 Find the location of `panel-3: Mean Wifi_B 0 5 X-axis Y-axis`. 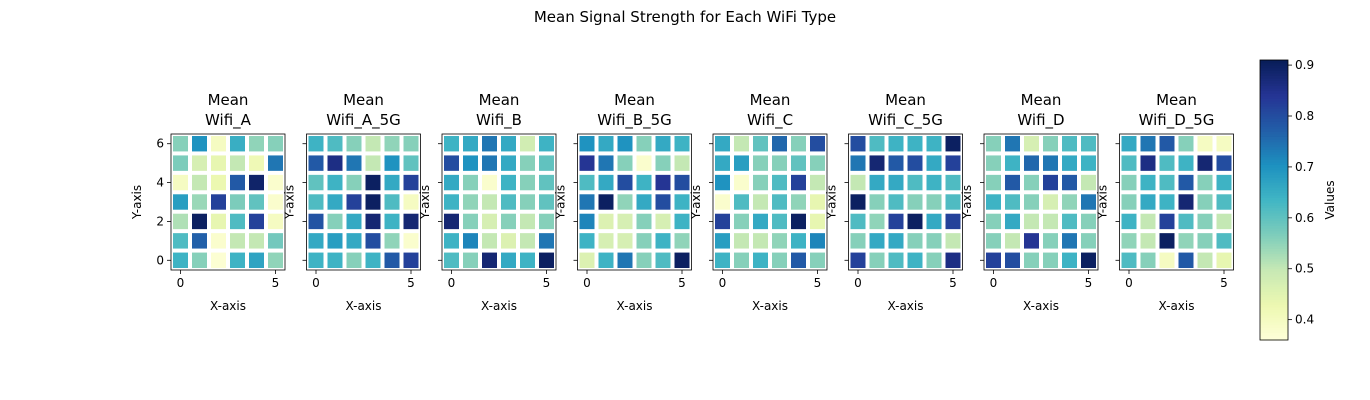

panel-3: Mean Wifi_B 0 5 X-axis Y-axis is located at coordinates (487, 202).